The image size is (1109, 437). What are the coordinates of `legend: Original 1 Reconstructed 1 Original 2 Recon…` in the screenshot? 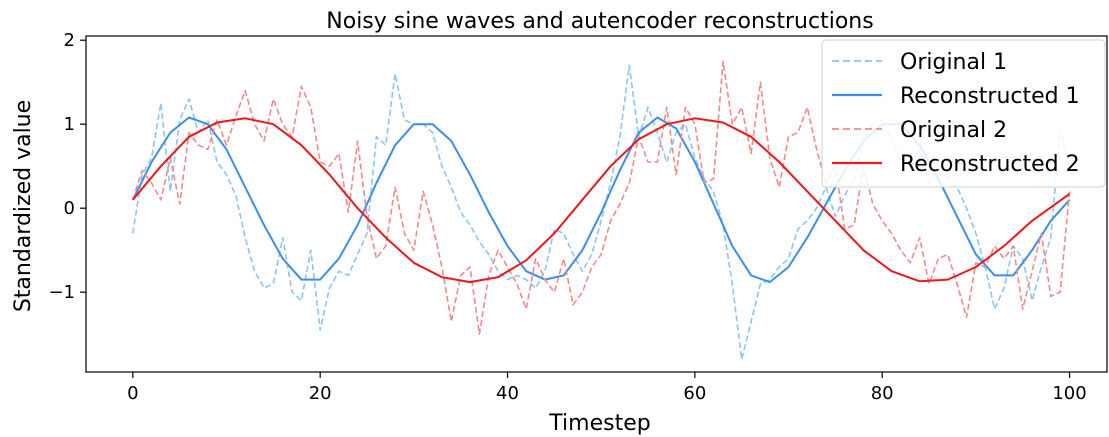 It's located at (963, 113).